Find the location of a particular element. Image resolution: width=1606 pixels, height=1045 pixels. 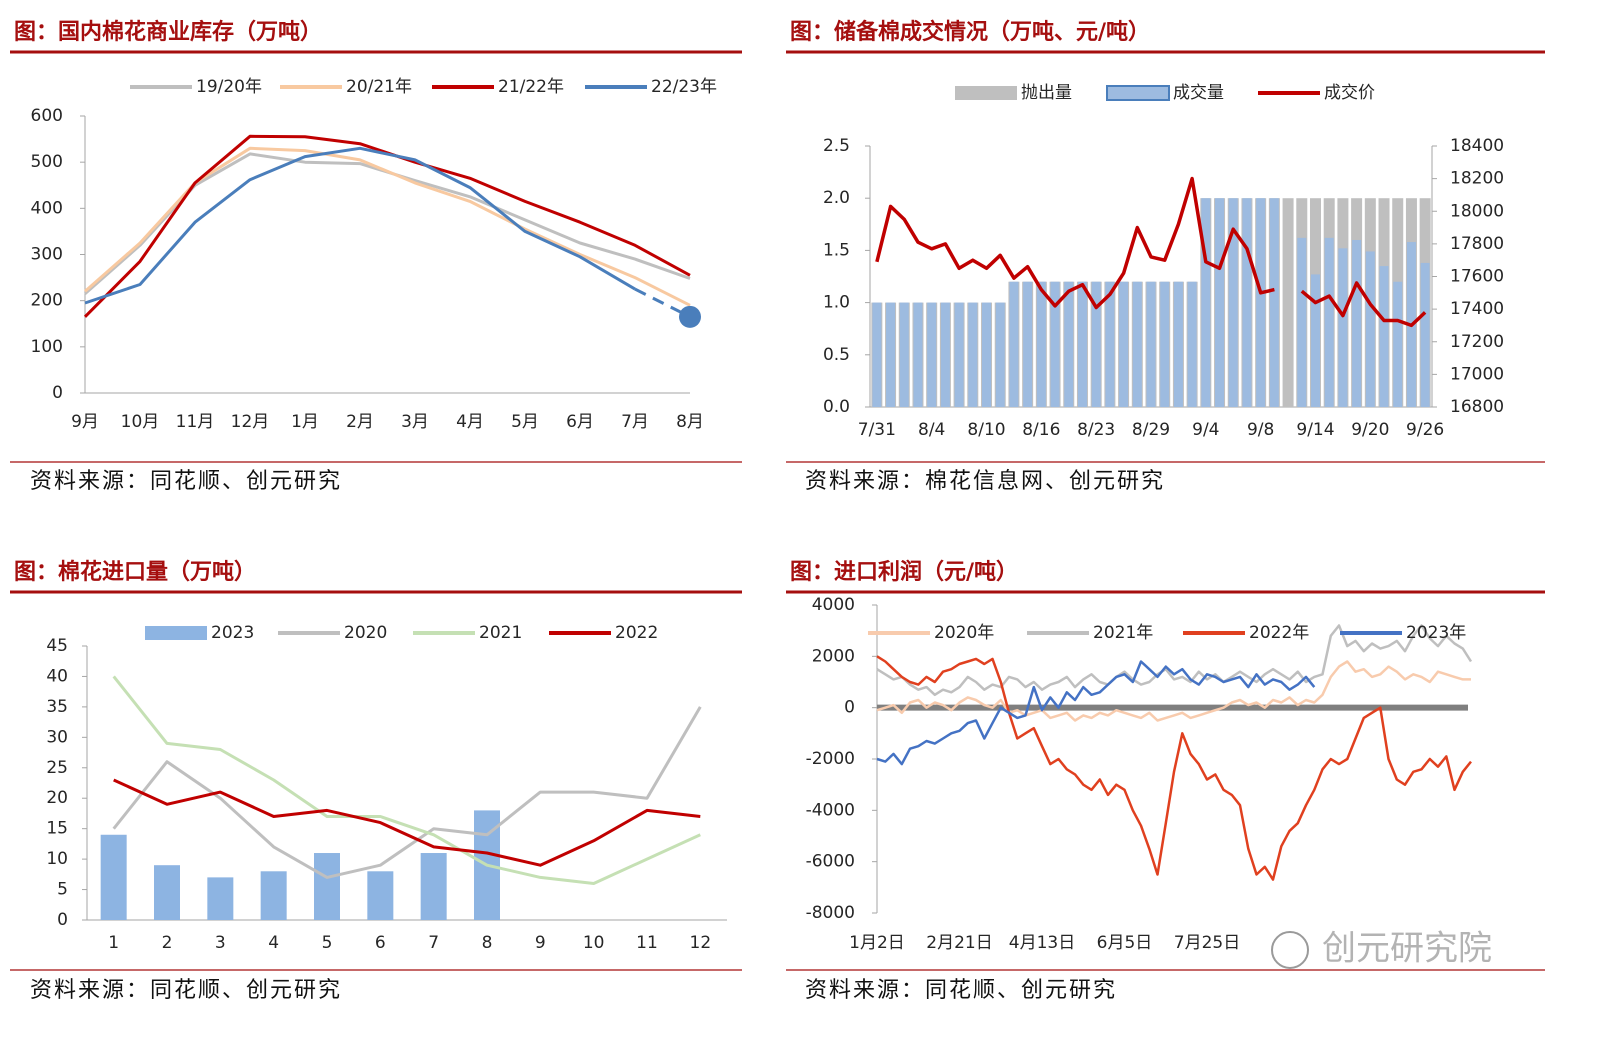

y-tick-label: 600 is located at coordinates (47, 116).